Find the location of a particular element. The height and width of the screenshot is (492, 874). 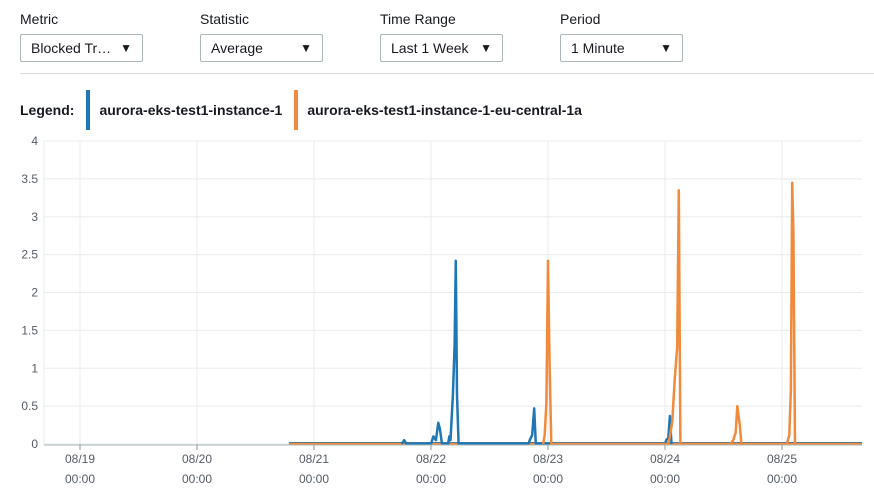

legend-item-series-1: aurora-eks-test1-instance-1 is located at coordinates (184, 110).